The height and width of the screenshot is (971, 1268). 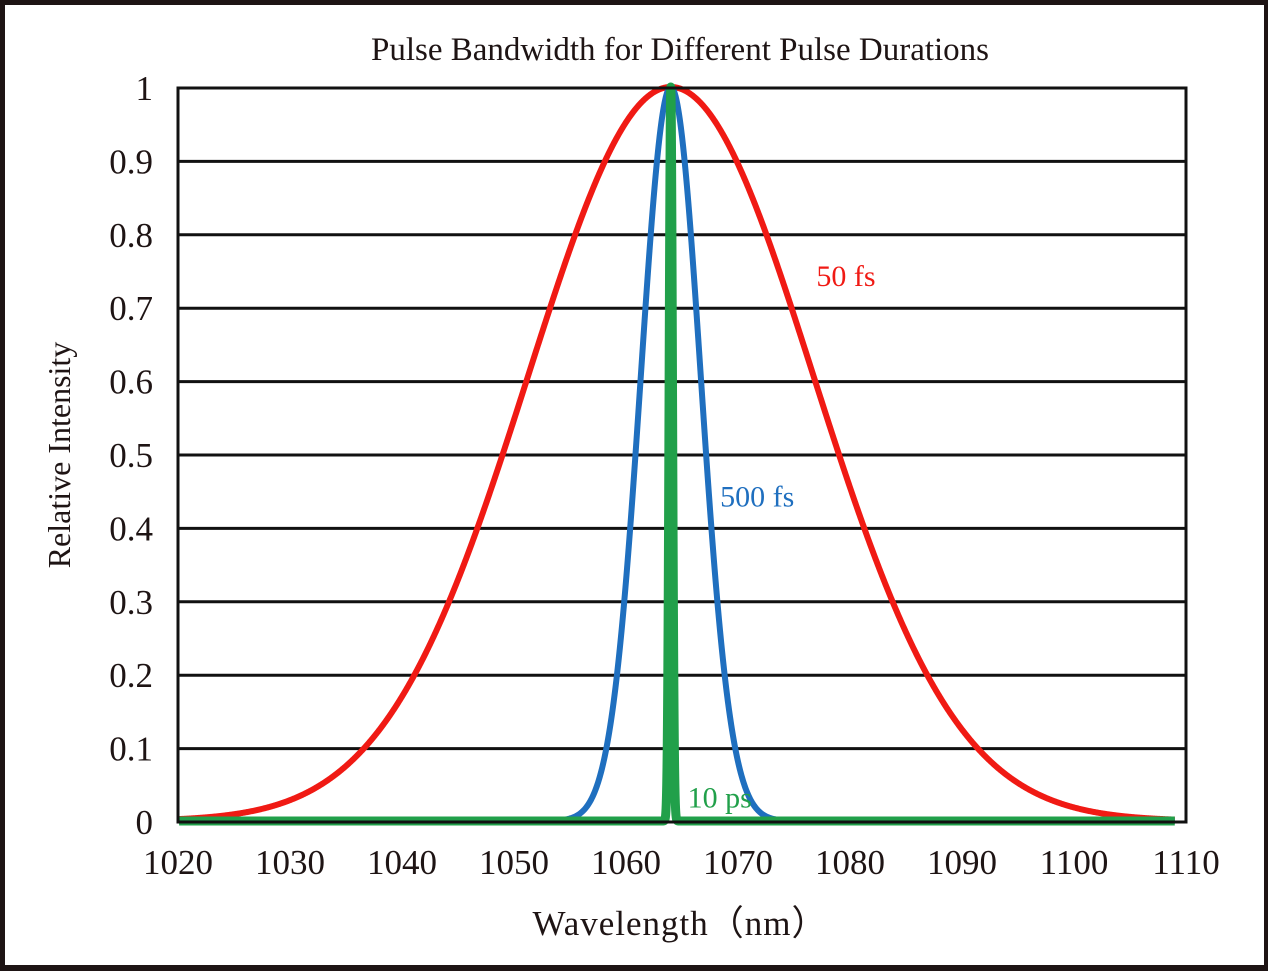 I want to click on x-tick-label: 1080, so click(x=850, y=862).